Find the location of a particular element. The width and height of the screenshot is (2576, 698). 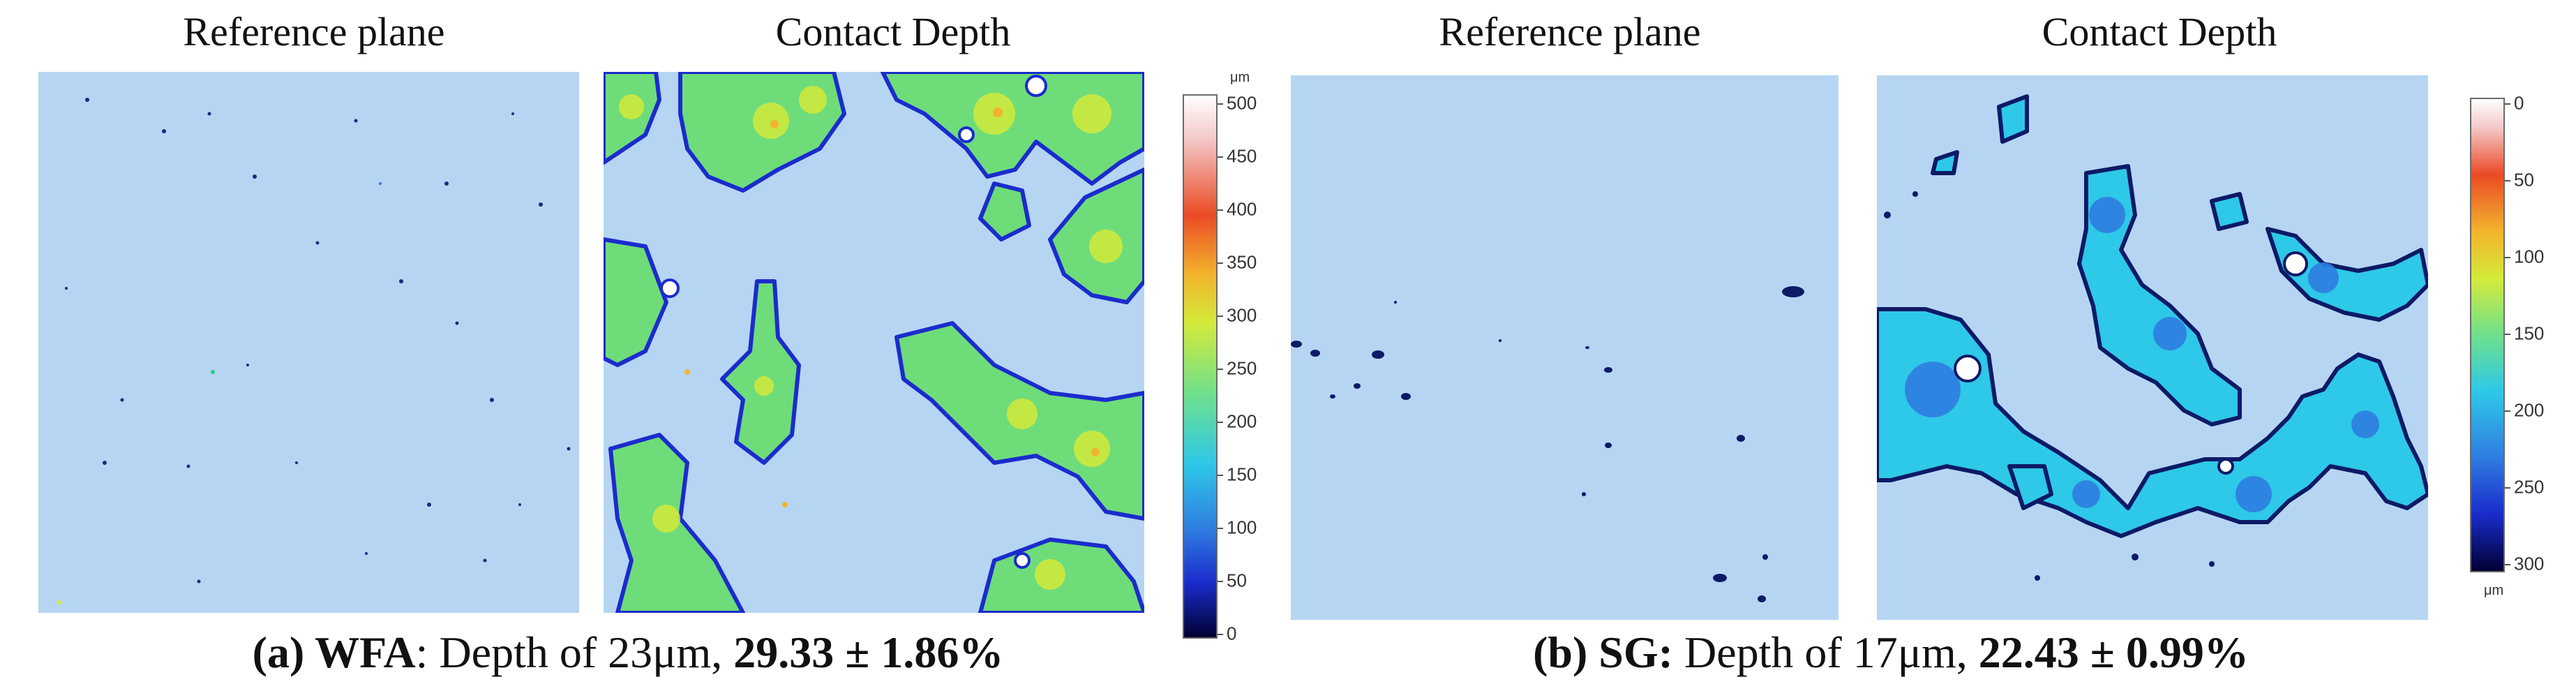

colorbar-b-tick: 150 is located at coordinates (2529, 333).